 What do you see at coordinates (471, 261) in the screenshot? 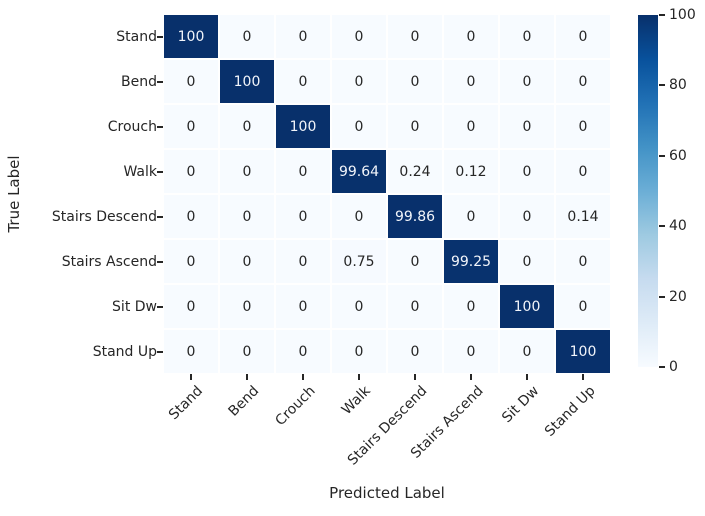
I see `heatmap-cell: 99.25` at bounding box center [471, 261].